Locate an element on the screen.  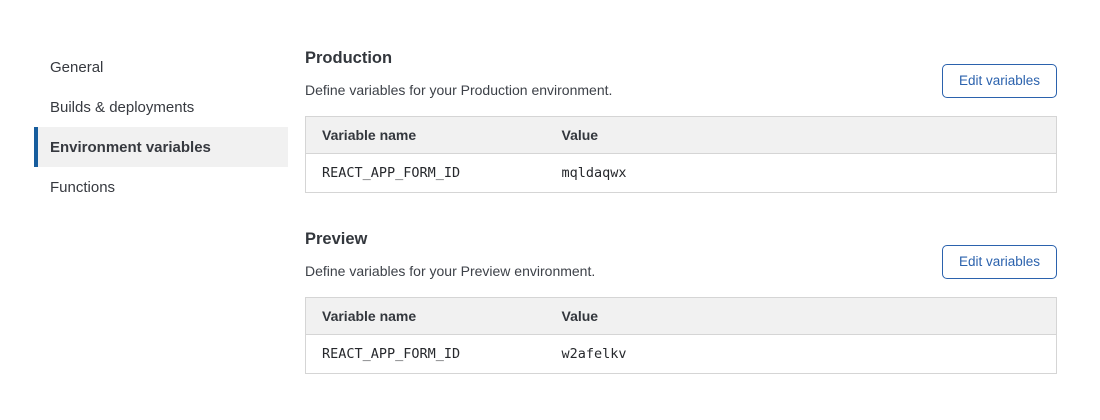
sidebar-item-label: General is located at coordinates (77, 67).